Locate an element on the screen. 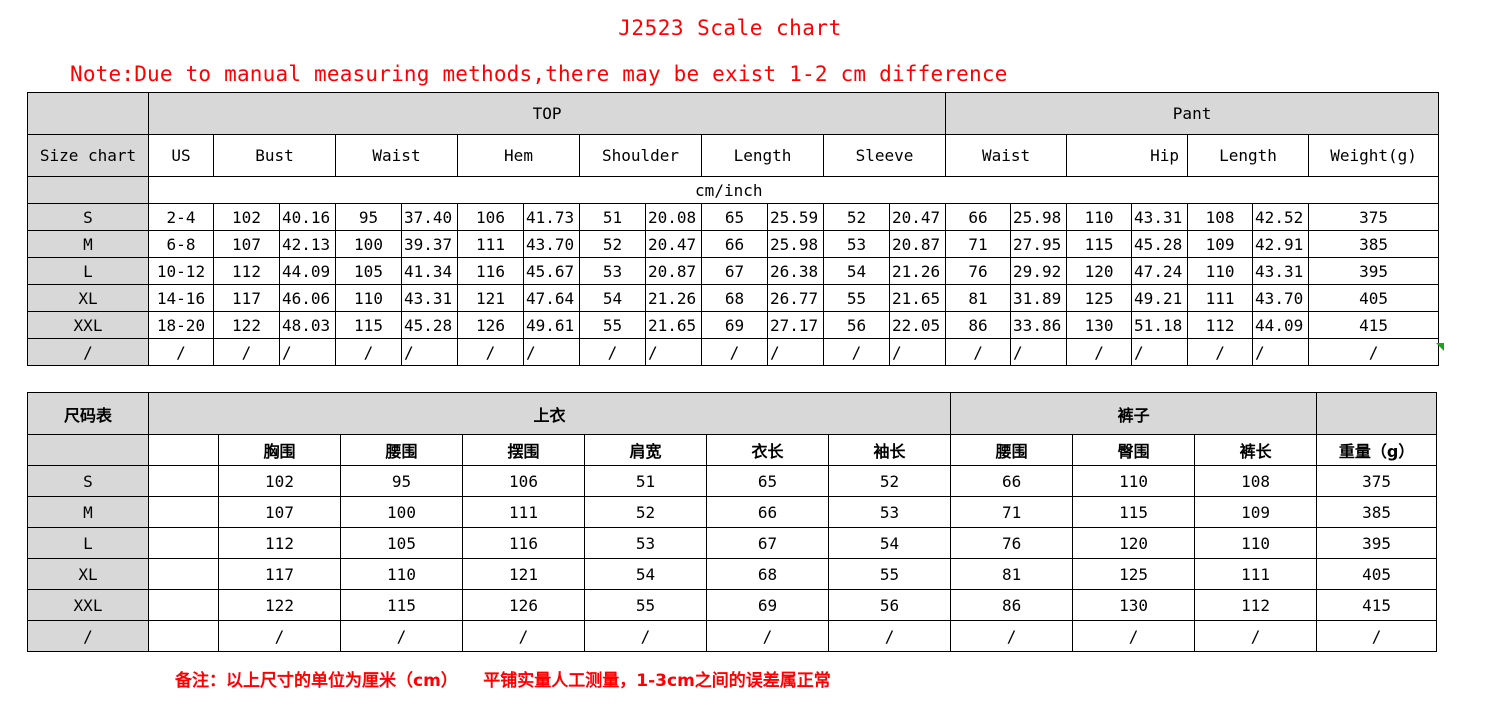  value-cell: 76 is located at coordinates (1012, 543).